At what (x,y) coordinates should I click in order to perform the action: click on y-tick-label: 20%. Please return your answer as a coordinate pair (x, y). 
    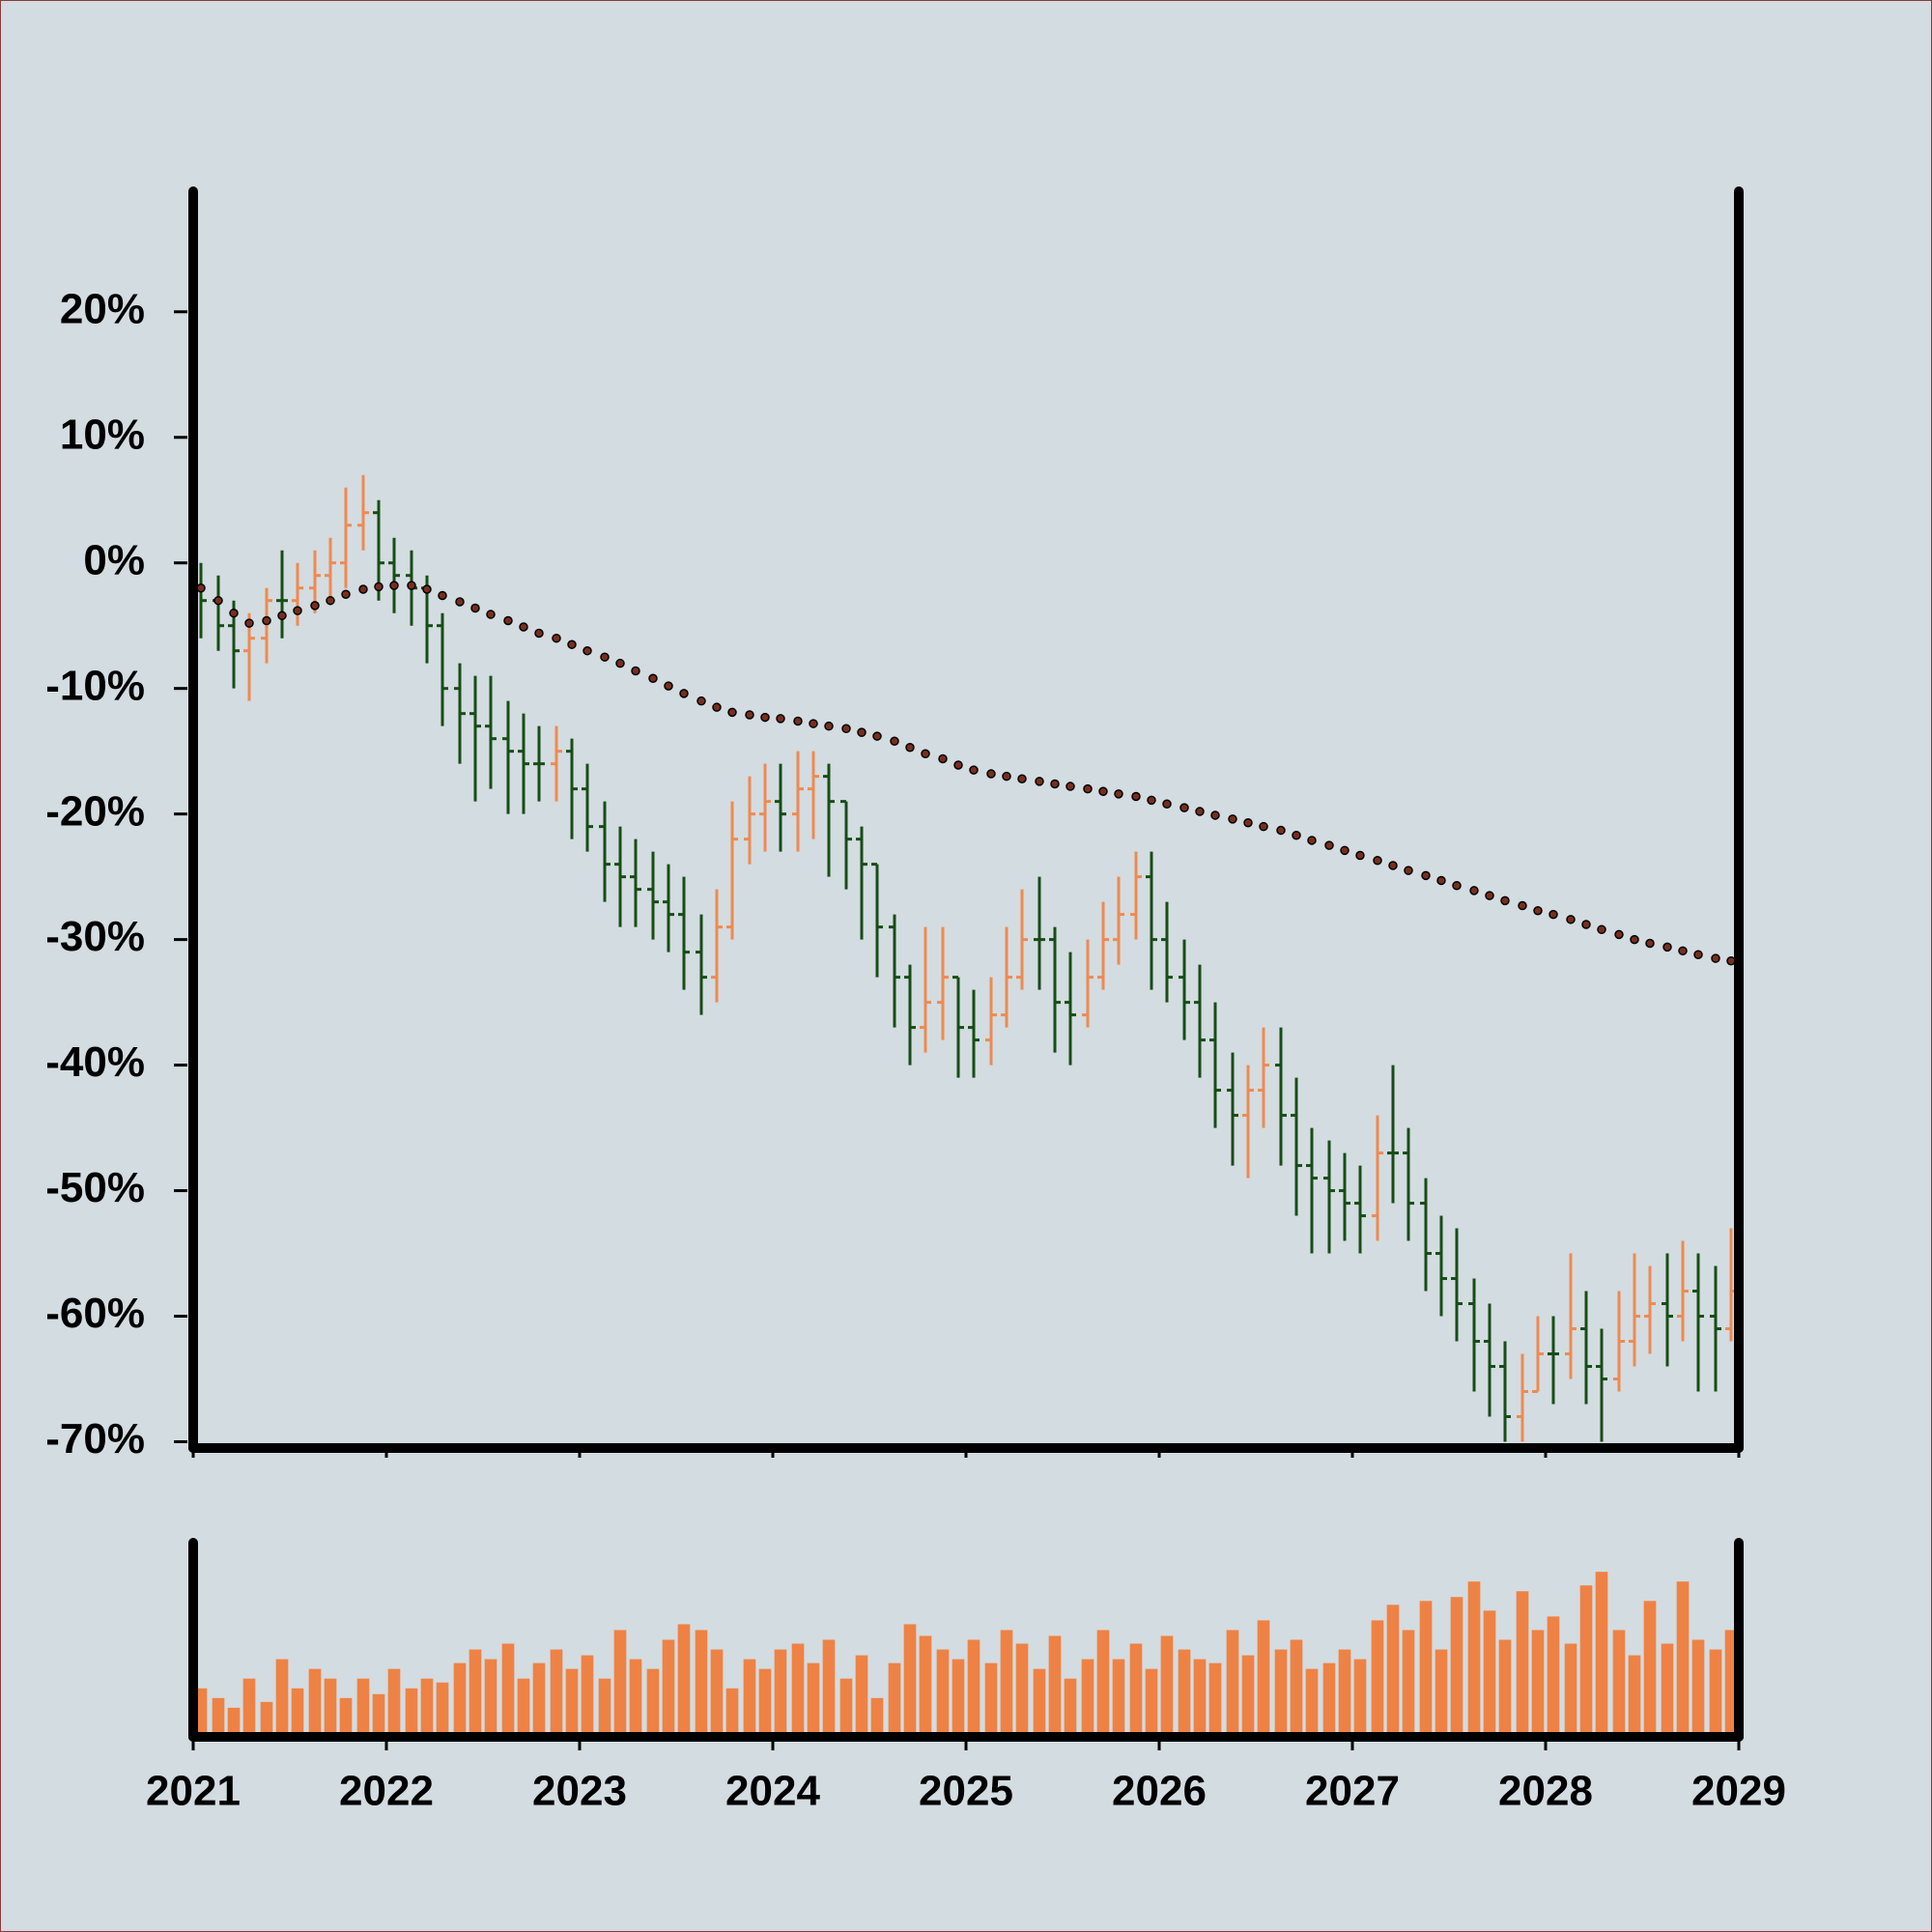
    Looking at the image, I should click on (102, 308).